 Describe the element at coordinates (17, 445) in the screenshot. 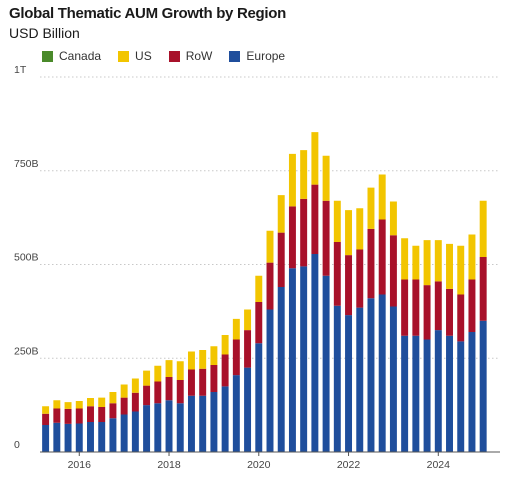

I see `y-tick-label: 0` at that location.